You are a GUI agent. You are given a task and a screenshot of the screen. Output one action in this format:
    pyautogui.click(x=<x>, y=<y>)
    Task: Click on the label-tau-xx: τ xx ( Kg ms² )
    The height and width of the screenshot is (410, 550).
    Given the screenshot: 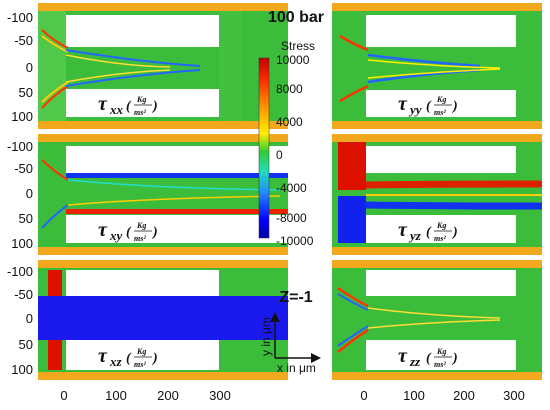 What is the action you would take?
    pyautogui.click(x=128, y=105)
    